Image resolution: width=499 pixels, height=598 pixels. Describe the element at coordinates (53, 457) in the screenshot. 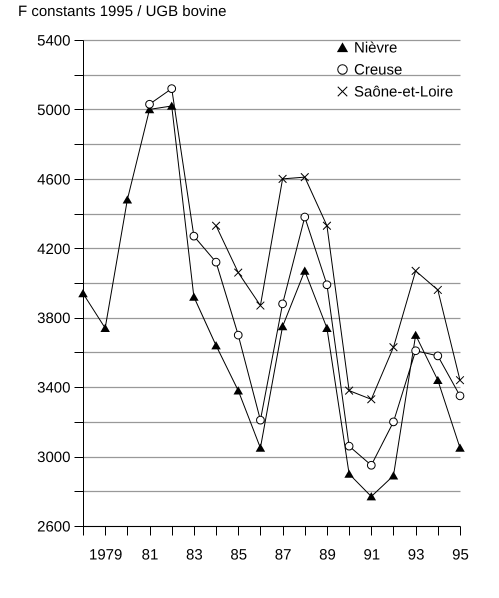

I see `y-tick-label: 3000` at that location.